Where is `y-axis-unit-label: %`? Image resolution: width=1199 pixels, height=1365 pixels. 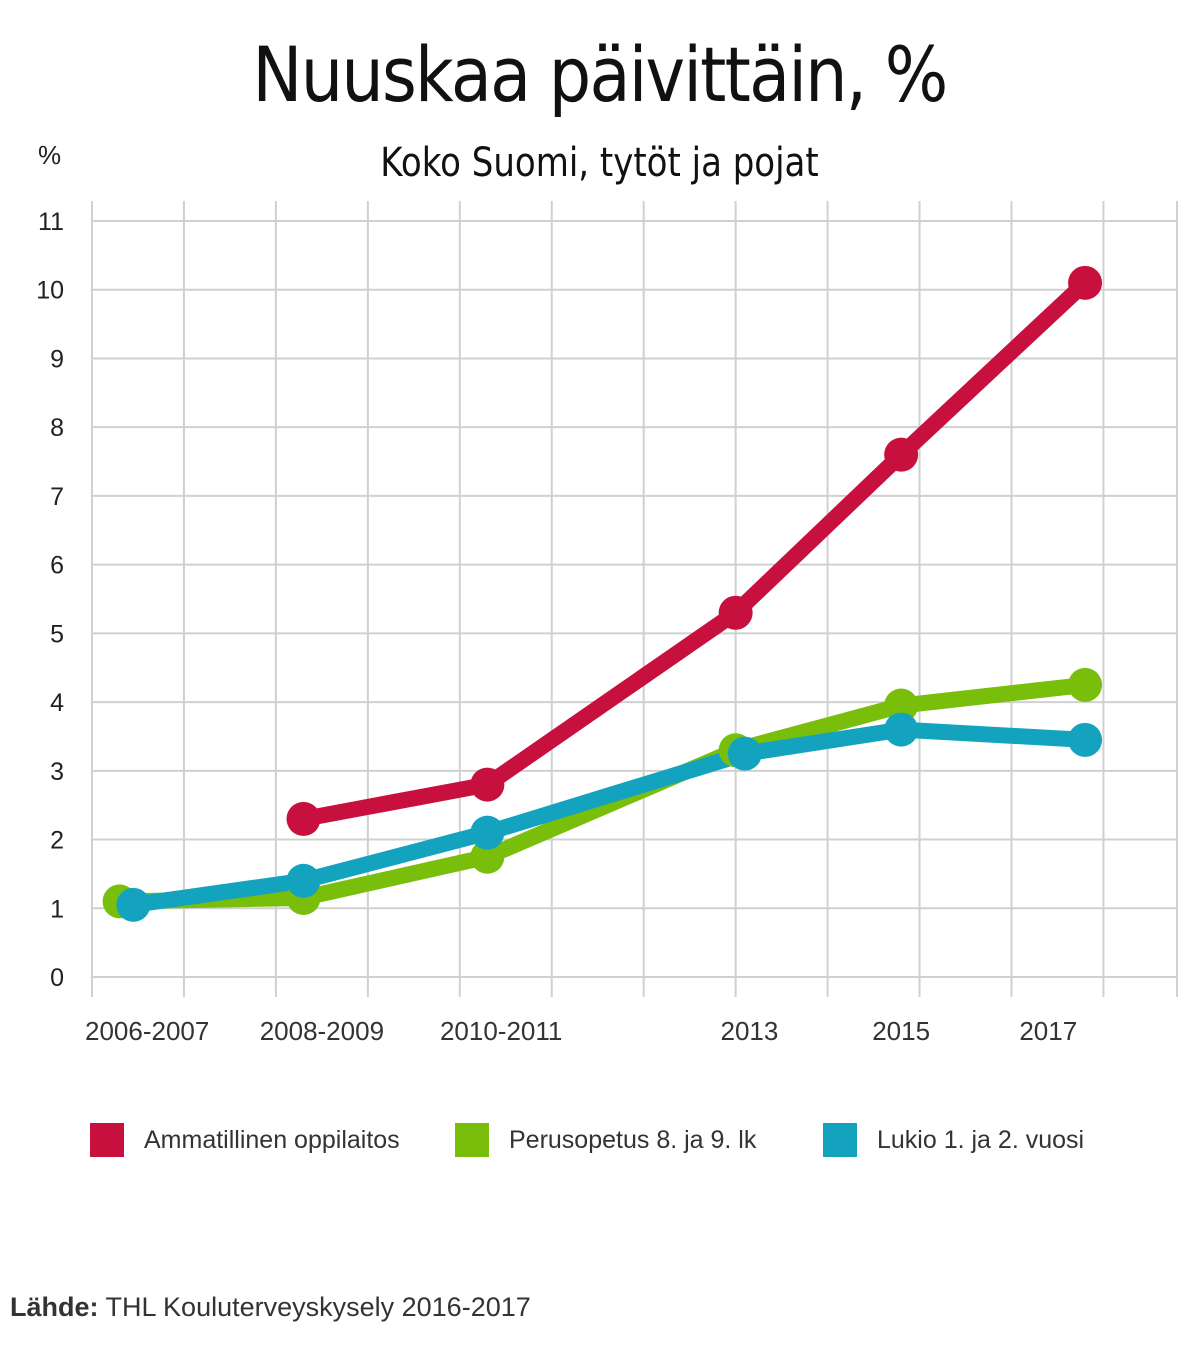 y-axis-unit-label: % is located at coordinates (50, 155).